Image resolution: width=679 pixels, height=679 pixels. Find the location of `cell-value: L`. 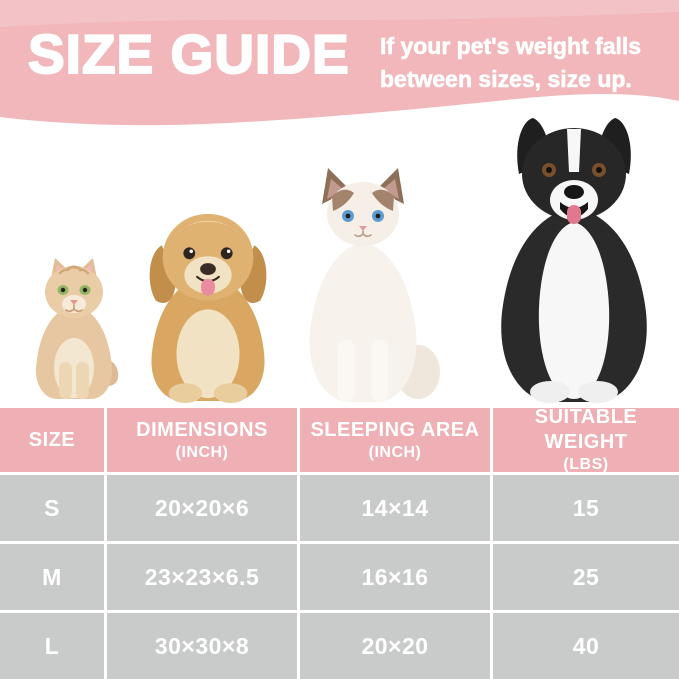

cell-value: L is located at coordinates (52, 645).